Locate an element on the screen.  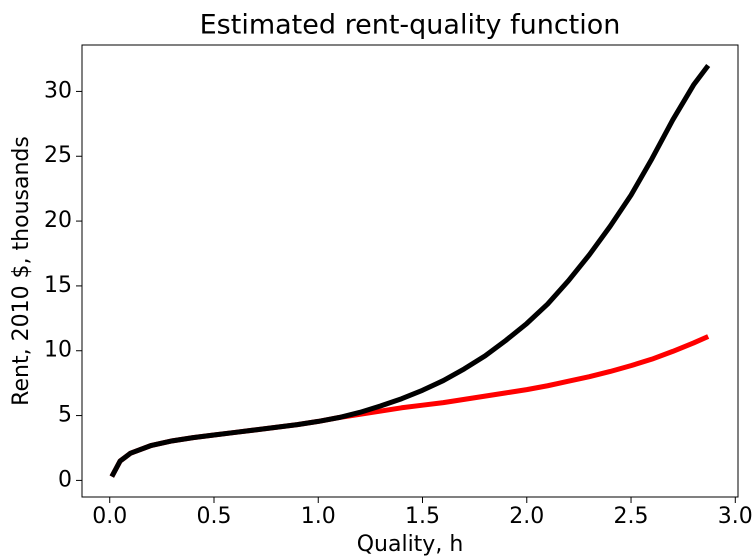
x-tick-label: 1.5 is located at coordinates (422, 516).